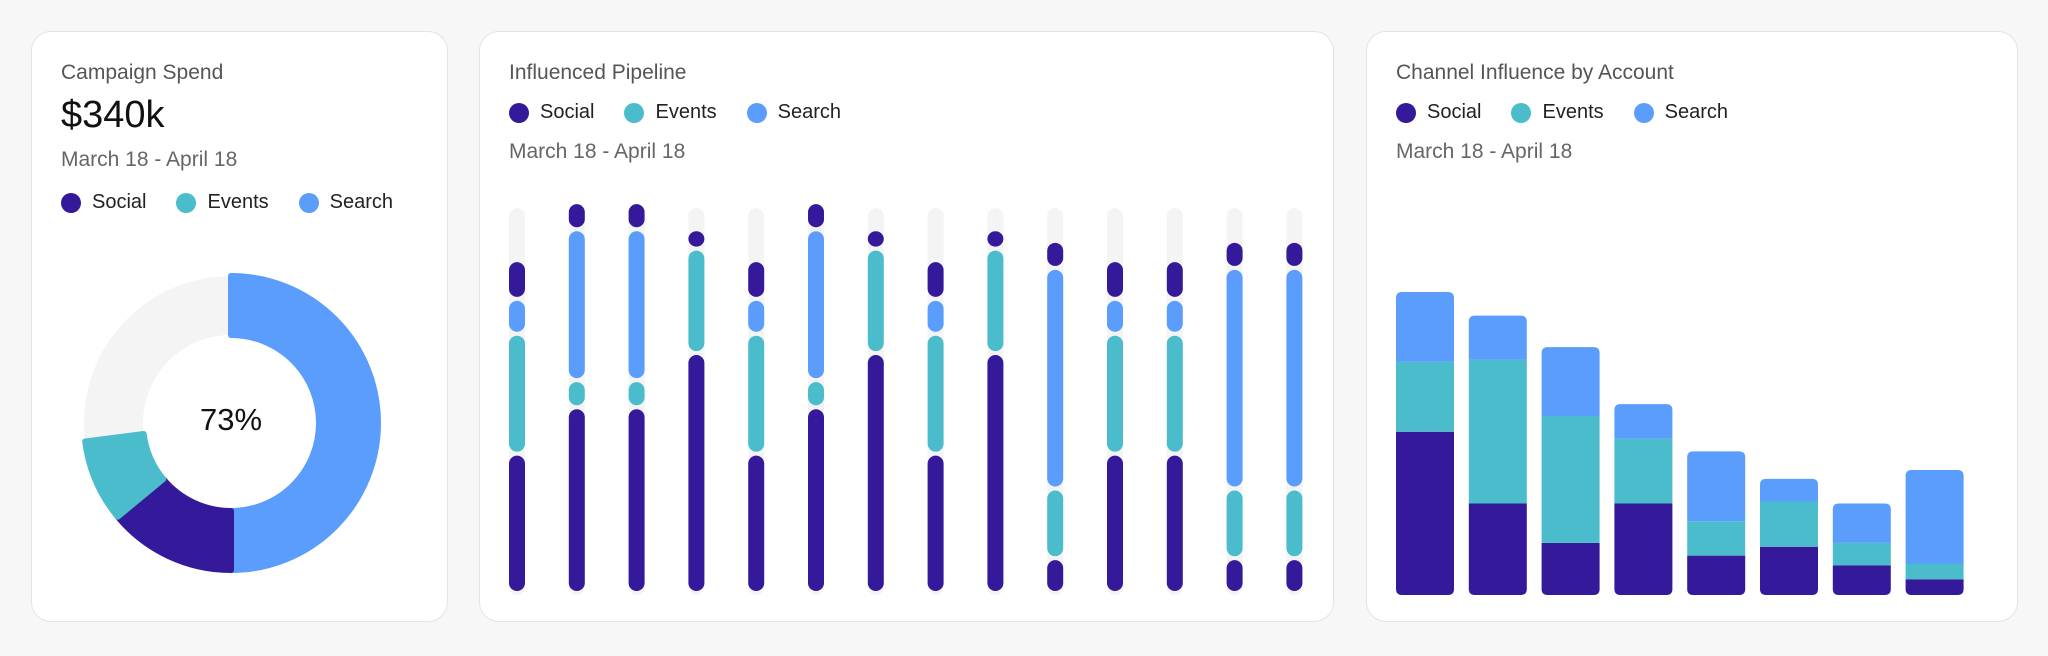 The height and width of the screenshot is (656, 2048). What do you see at coordinates (304, 423) in the screenshot?
I see `donut-segment-search` at bounding box center [304, 423].